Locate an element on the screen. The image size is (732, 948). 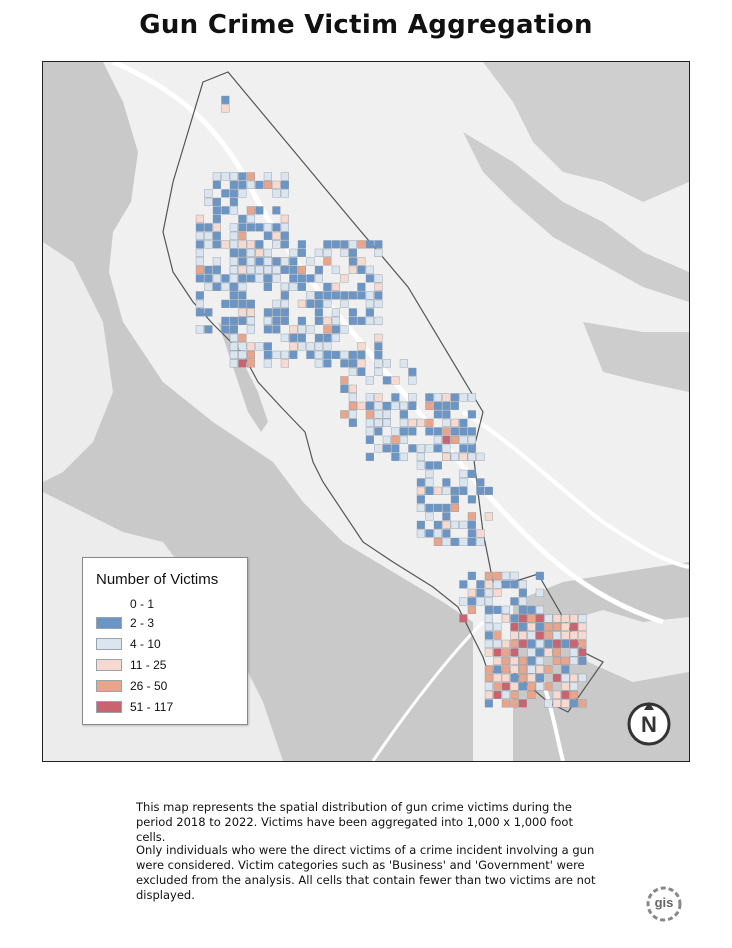
water-east-creek is located at coordinates (576, 217).